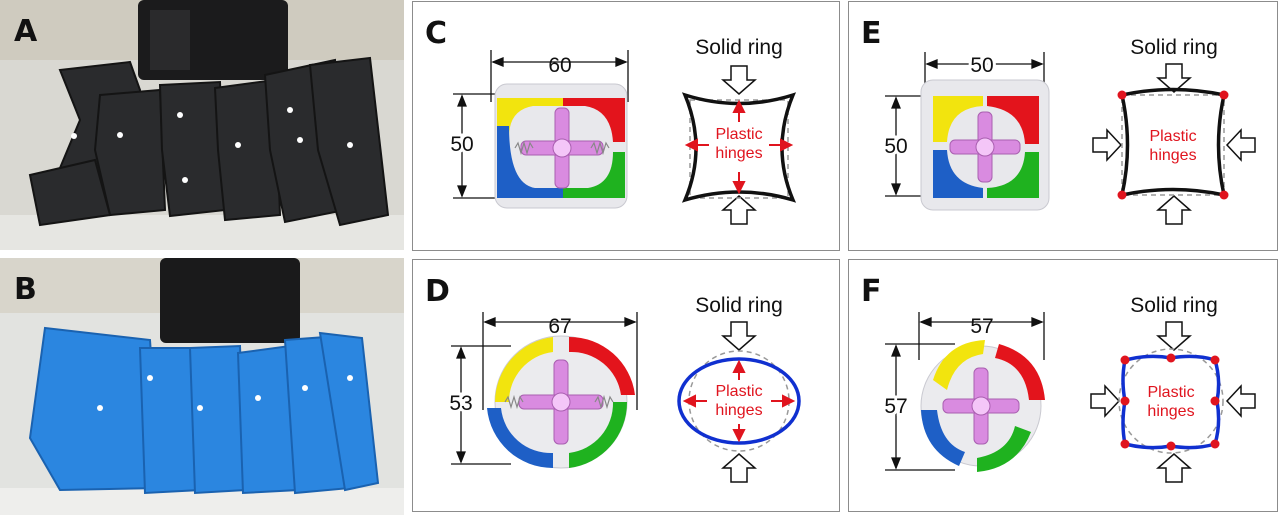 The image size is (1280, 515). Describe the element at coordinates (25, 31) in the screenshot. I see `panel-label-a: A` at that location.